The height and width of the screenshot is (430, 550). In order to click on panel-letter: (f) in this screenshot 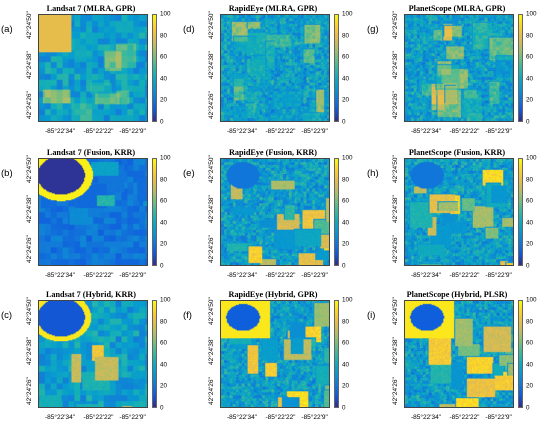, I will do `click(187, 315)`.